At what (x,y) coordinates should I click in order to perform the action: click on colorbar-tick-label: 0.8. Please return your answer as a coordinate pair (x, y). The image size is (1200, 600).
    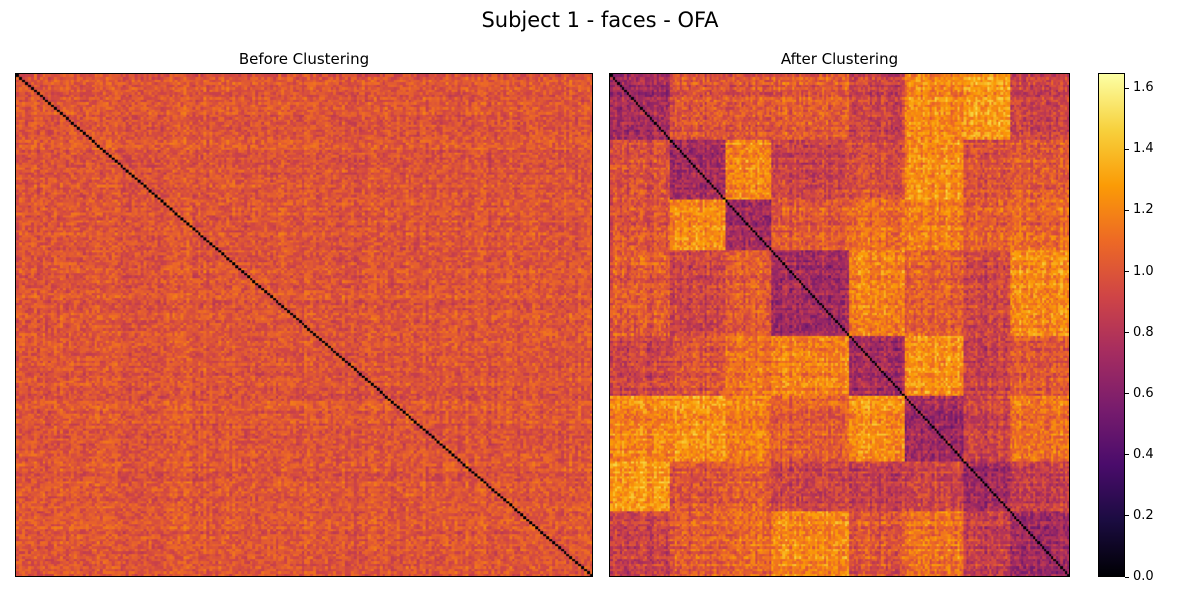
    Looking at the image, I should click on (1143, 332).